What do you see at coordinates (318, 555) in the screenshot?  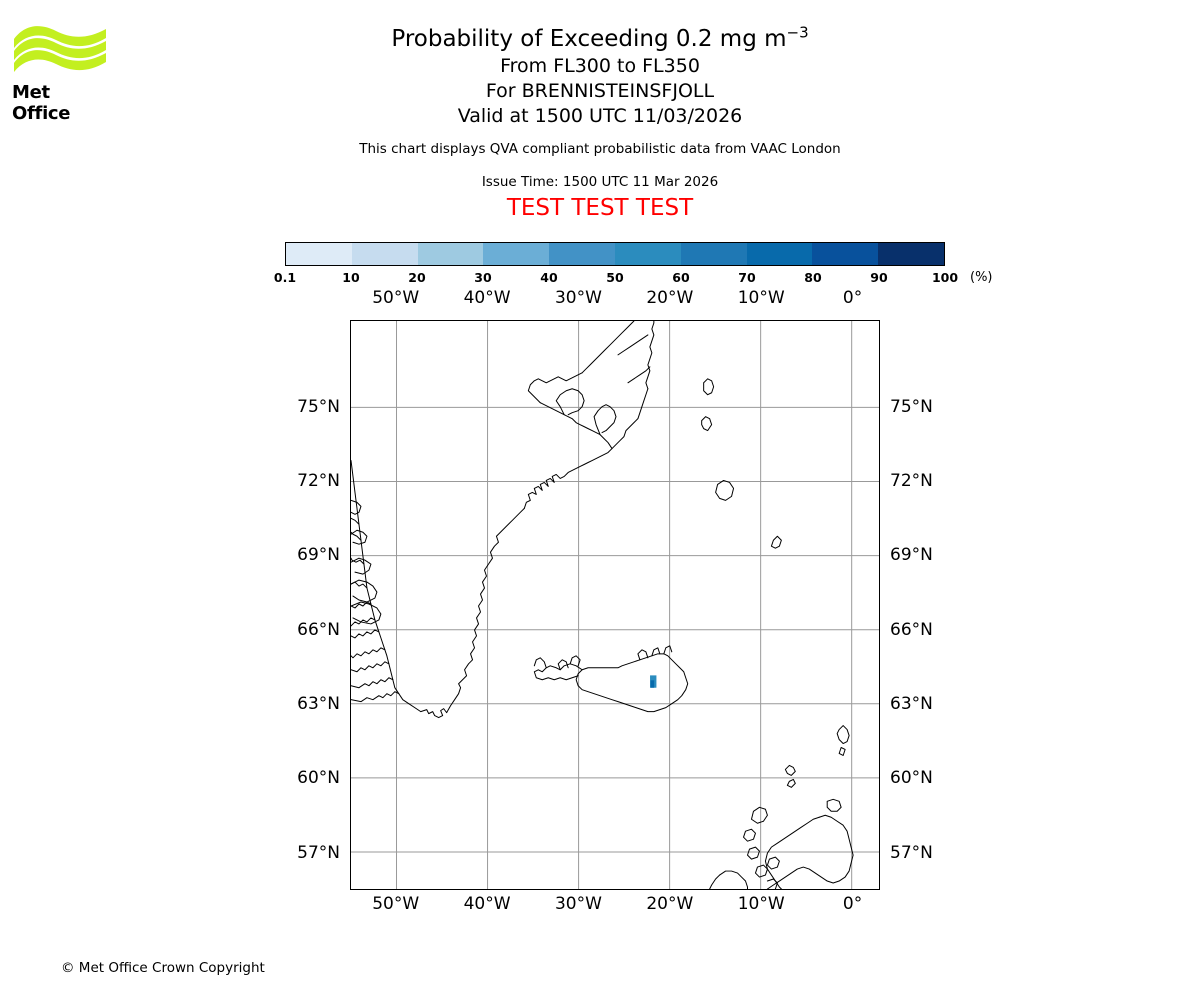 I see `lat-tick-left-69°N: 69°N` at bounding box center [318, 555].